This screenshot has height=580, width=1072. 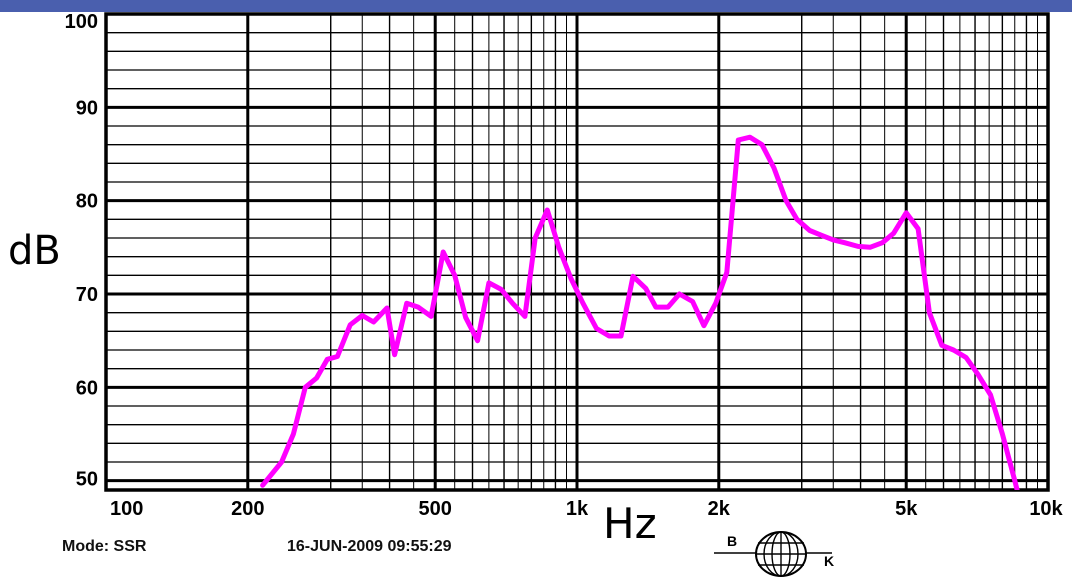 I want to click on x-axis-title: Hz, so click(x=630, y=523).